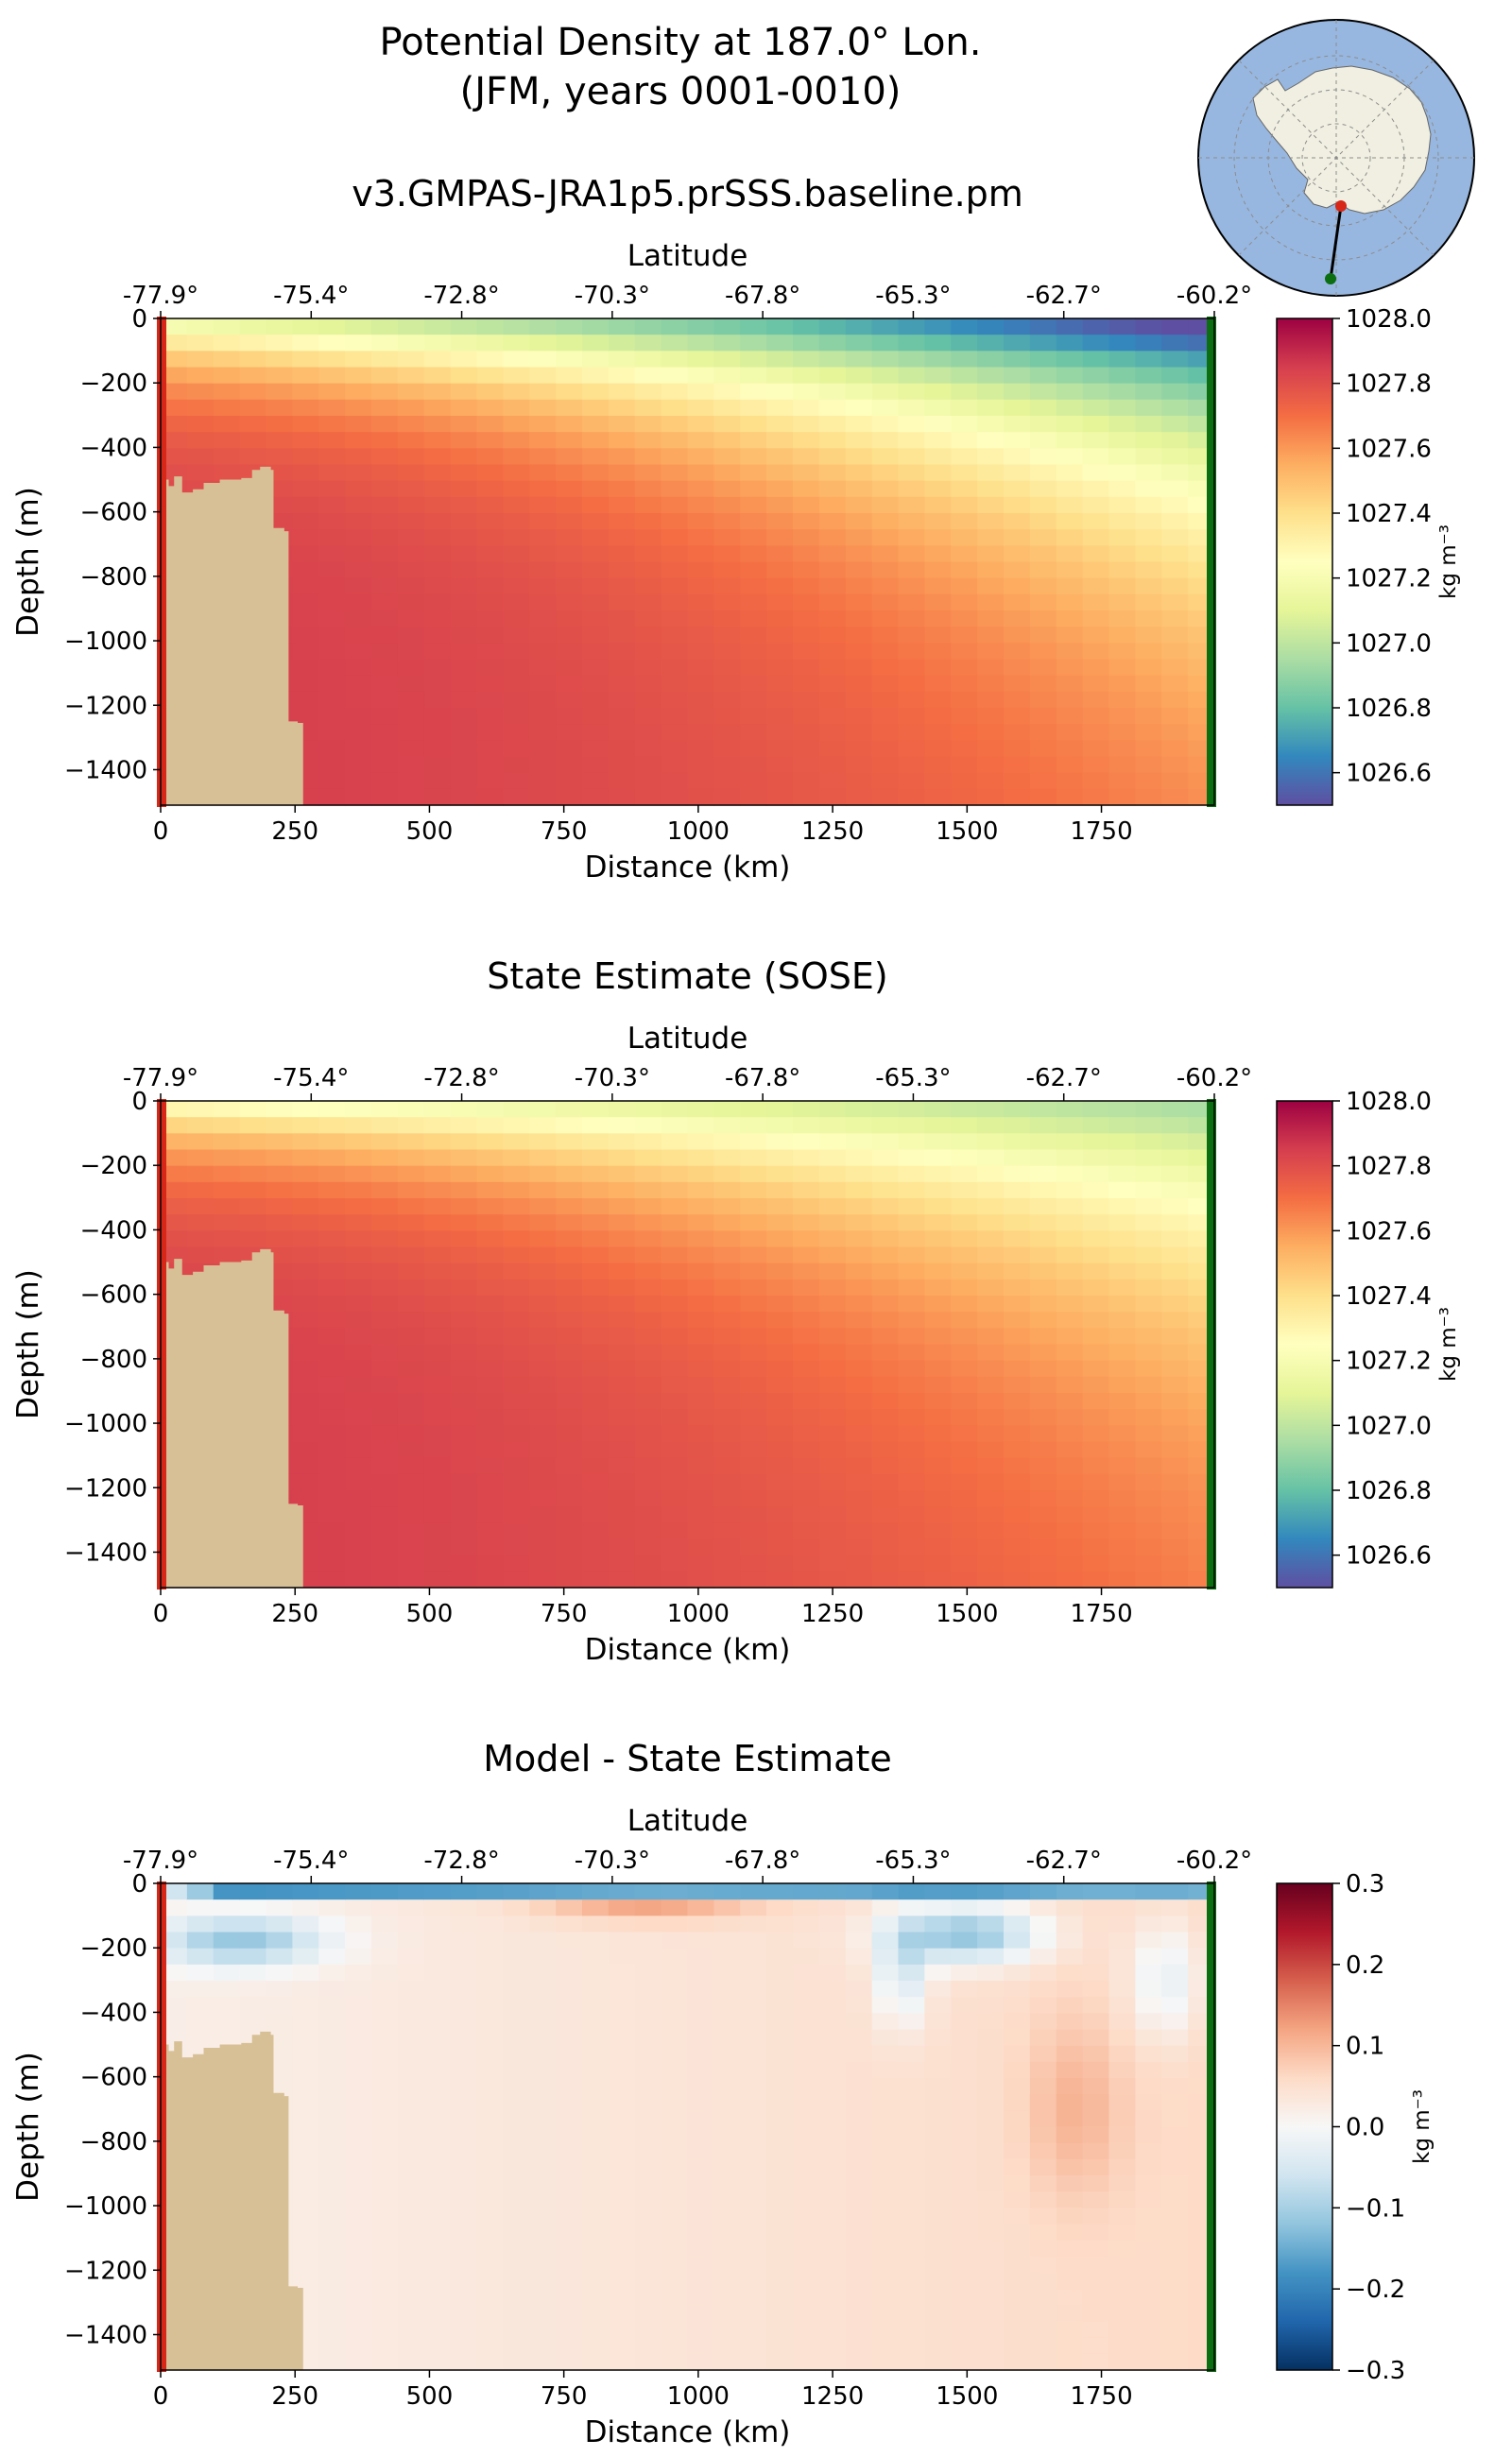 Image resolution: width=1512 pixels, height=2457 pixels. What do you see at coordinates (232, 1418) in the screenshot?
I see `seafloor-land-mask` at bounding box center [232, 1418].